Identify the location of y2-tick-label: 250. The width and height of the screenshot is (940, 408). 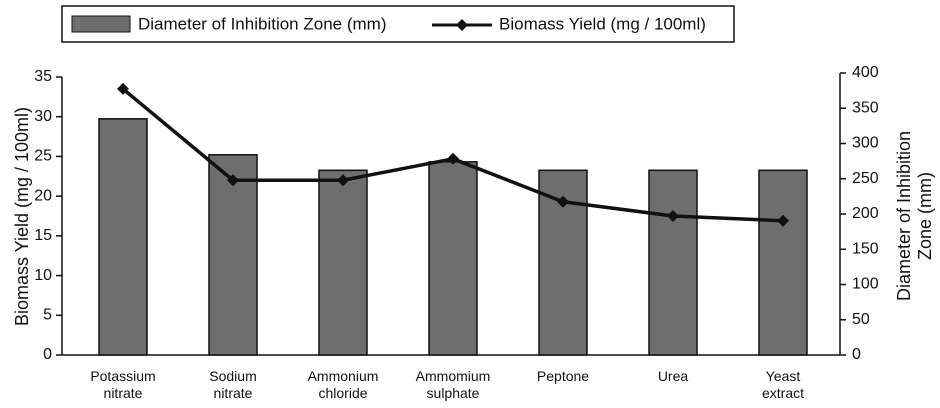
(865, 178).